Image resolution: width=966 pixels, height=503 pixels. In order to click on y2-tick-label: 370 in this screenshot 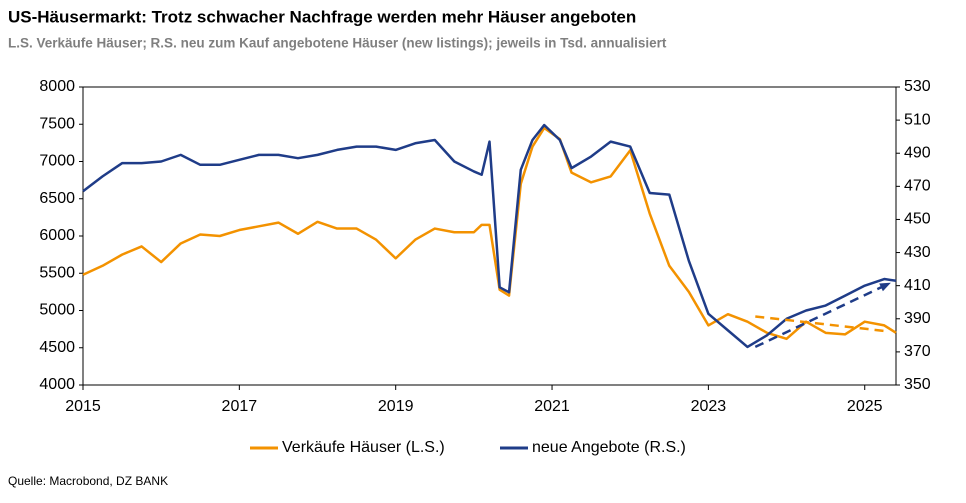, I will do `click(917, 351)`.